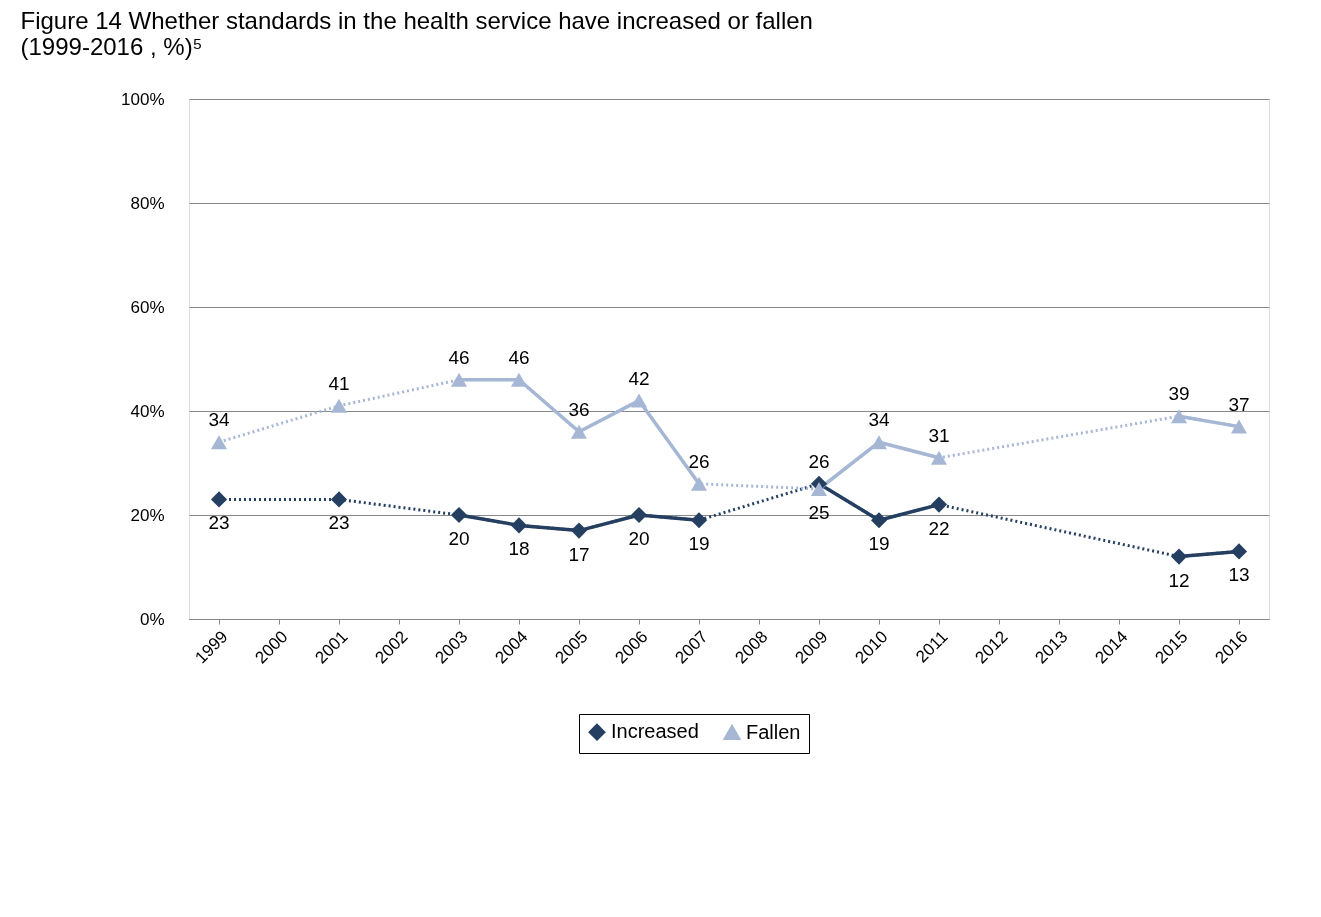 This screenshot has height=917, width=1321. What do you see at coordinates (1179, 394) in the screenshot?
I see `data-label: 39` at bounding box center [1179, 394].